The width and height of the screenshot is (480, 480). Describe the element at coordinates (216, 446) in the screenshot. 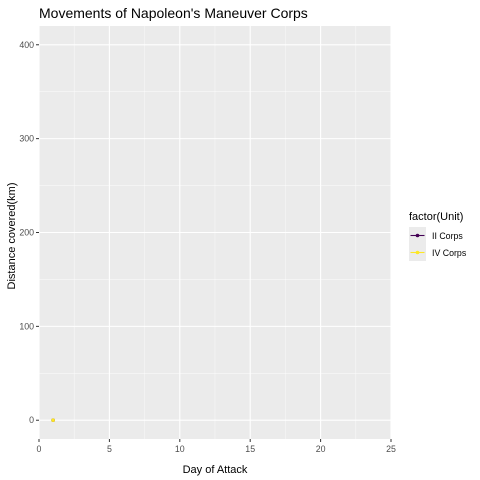

I see `x-axis: 0 5 10 15 20 25` at that location.